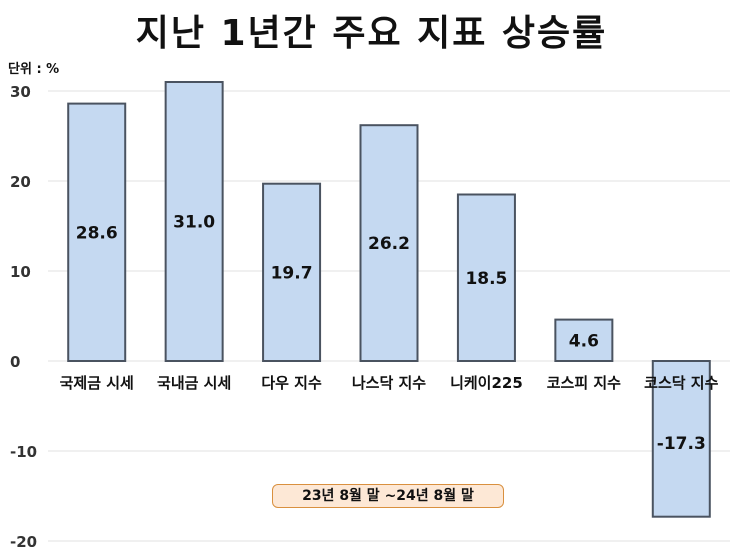 Image resolution: width=743 pixels, height=557 pixels. I want to click on y-tick-label: 0, so click(15, 362).